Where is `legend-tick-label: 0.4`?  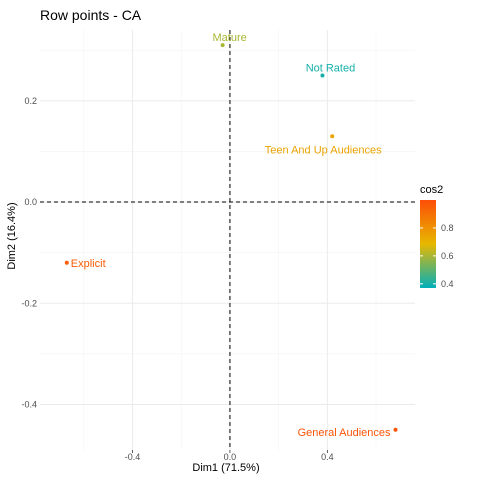
legend-tick-label: 0.4 is located at coordinates (447, 284).